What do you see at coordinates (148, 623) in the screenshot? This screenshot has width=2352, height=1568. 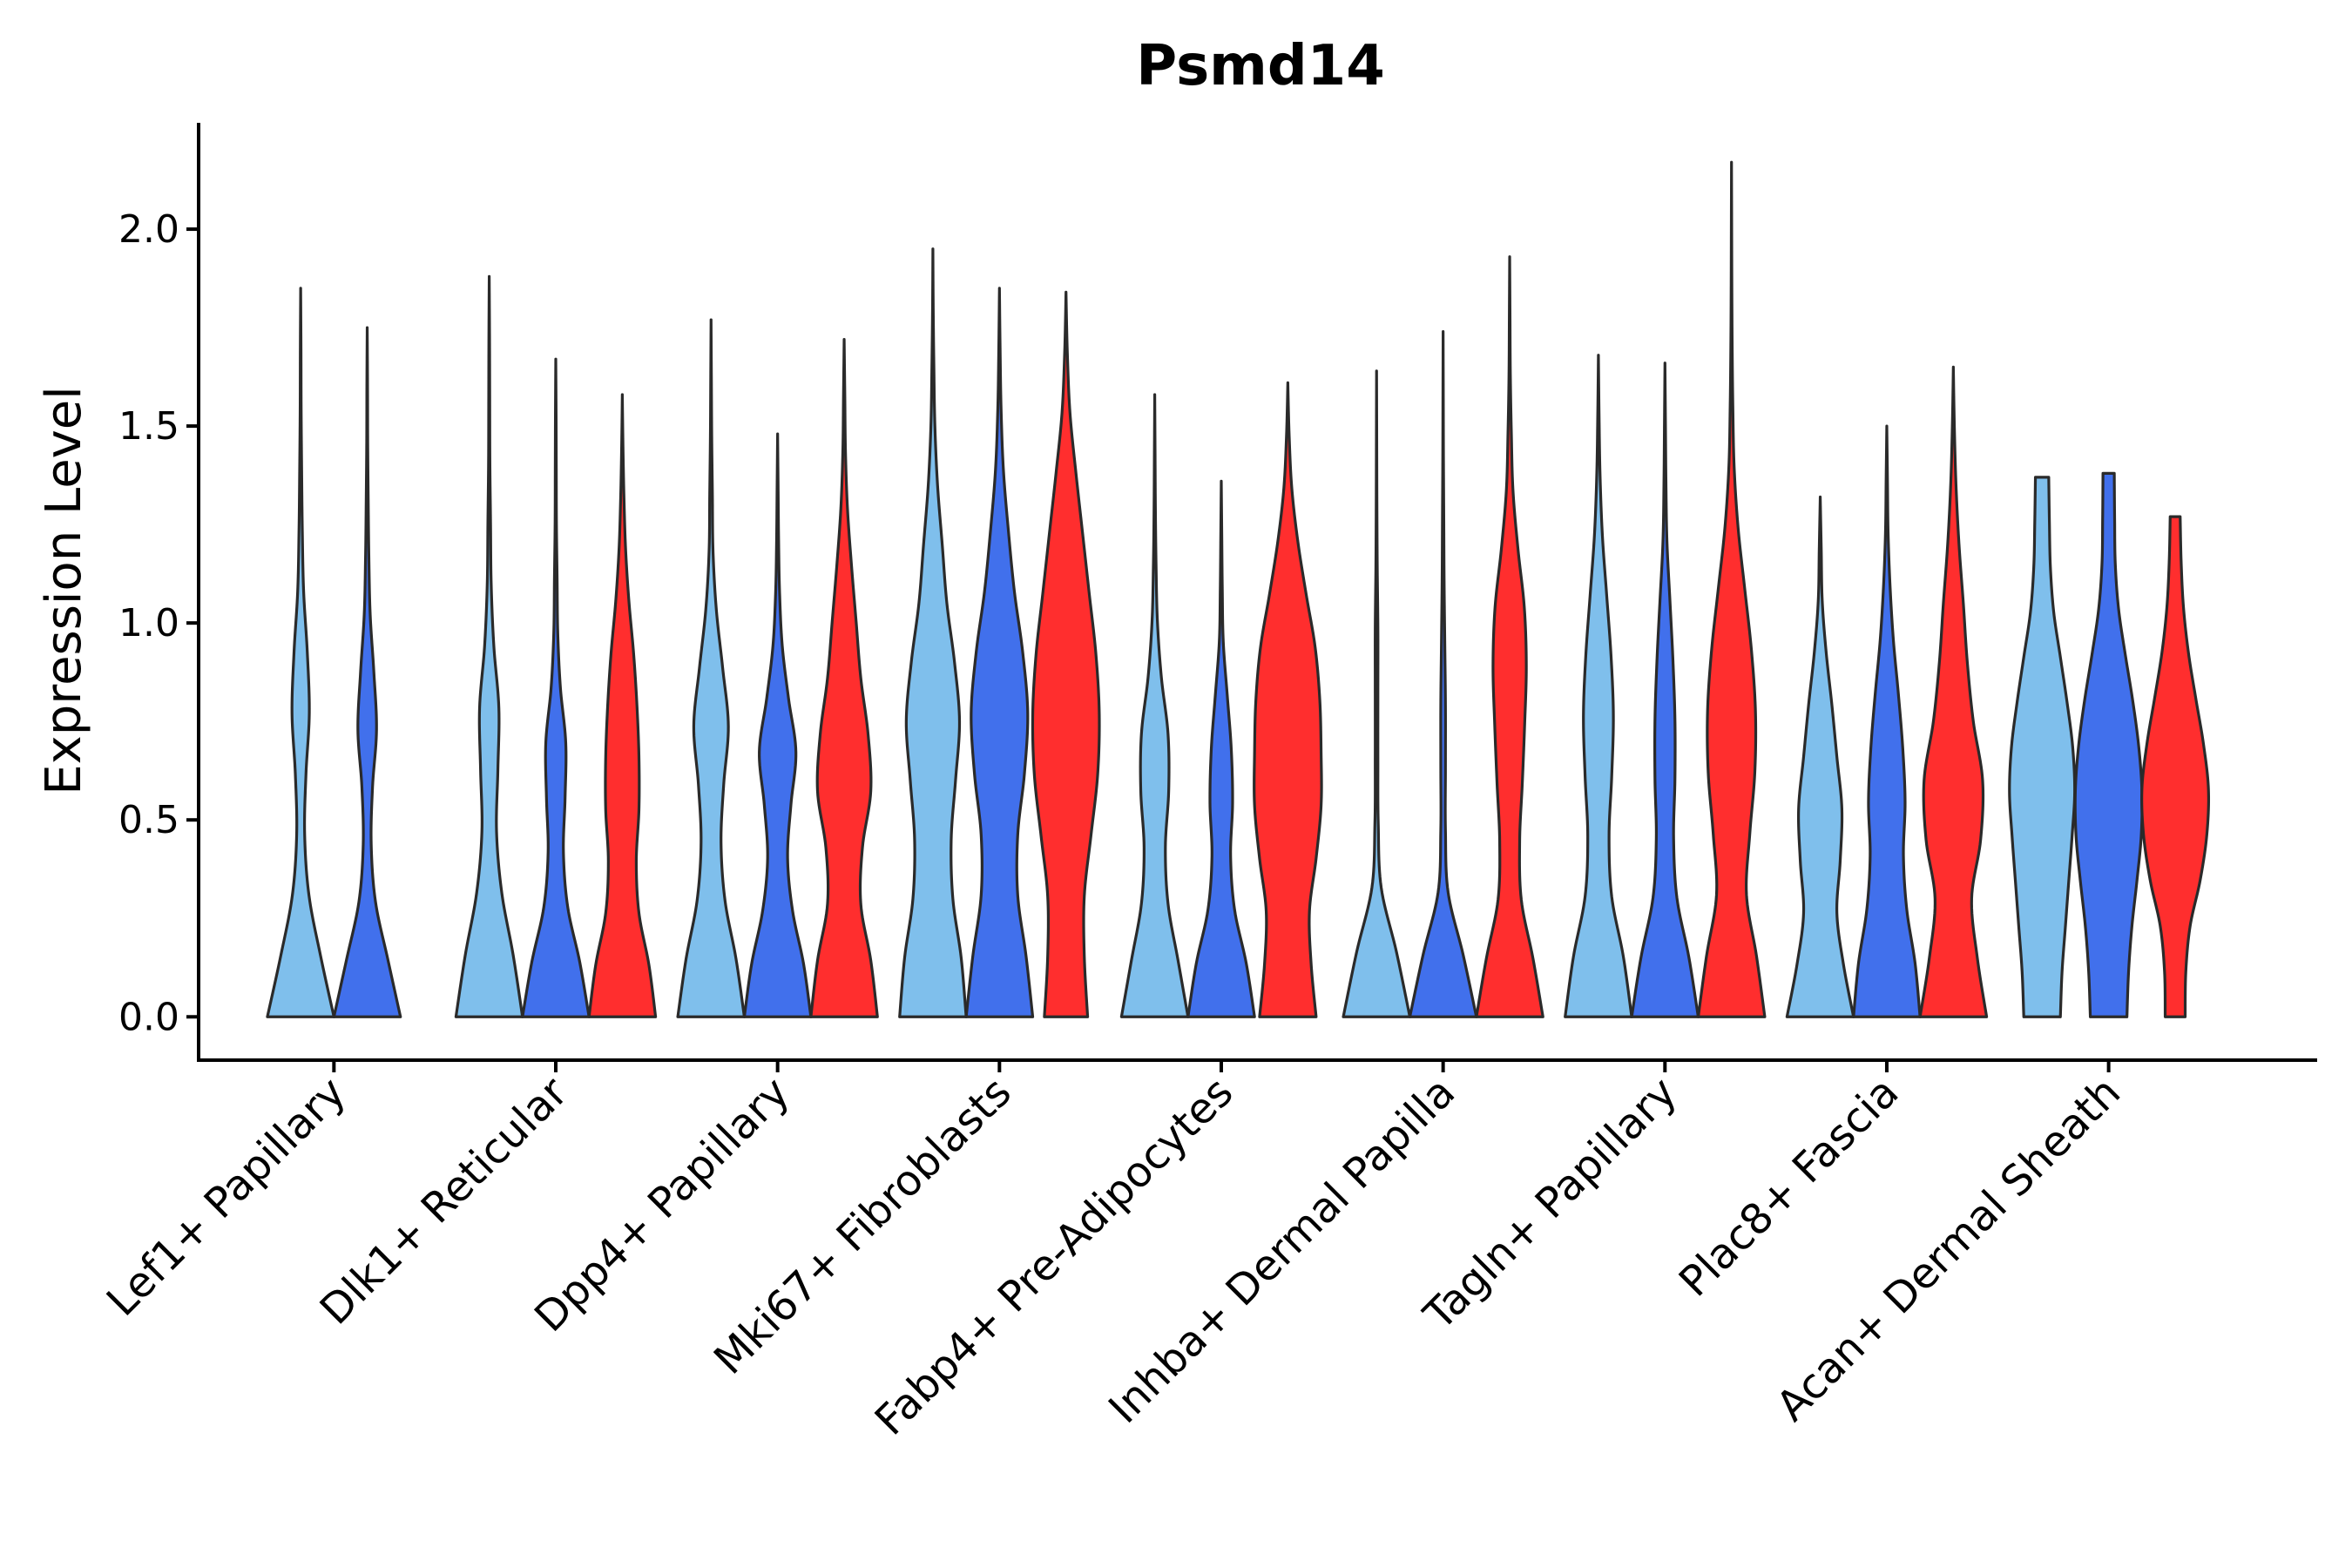 I see `y-tick-label: 1.0` at bounding box center [148, 623].